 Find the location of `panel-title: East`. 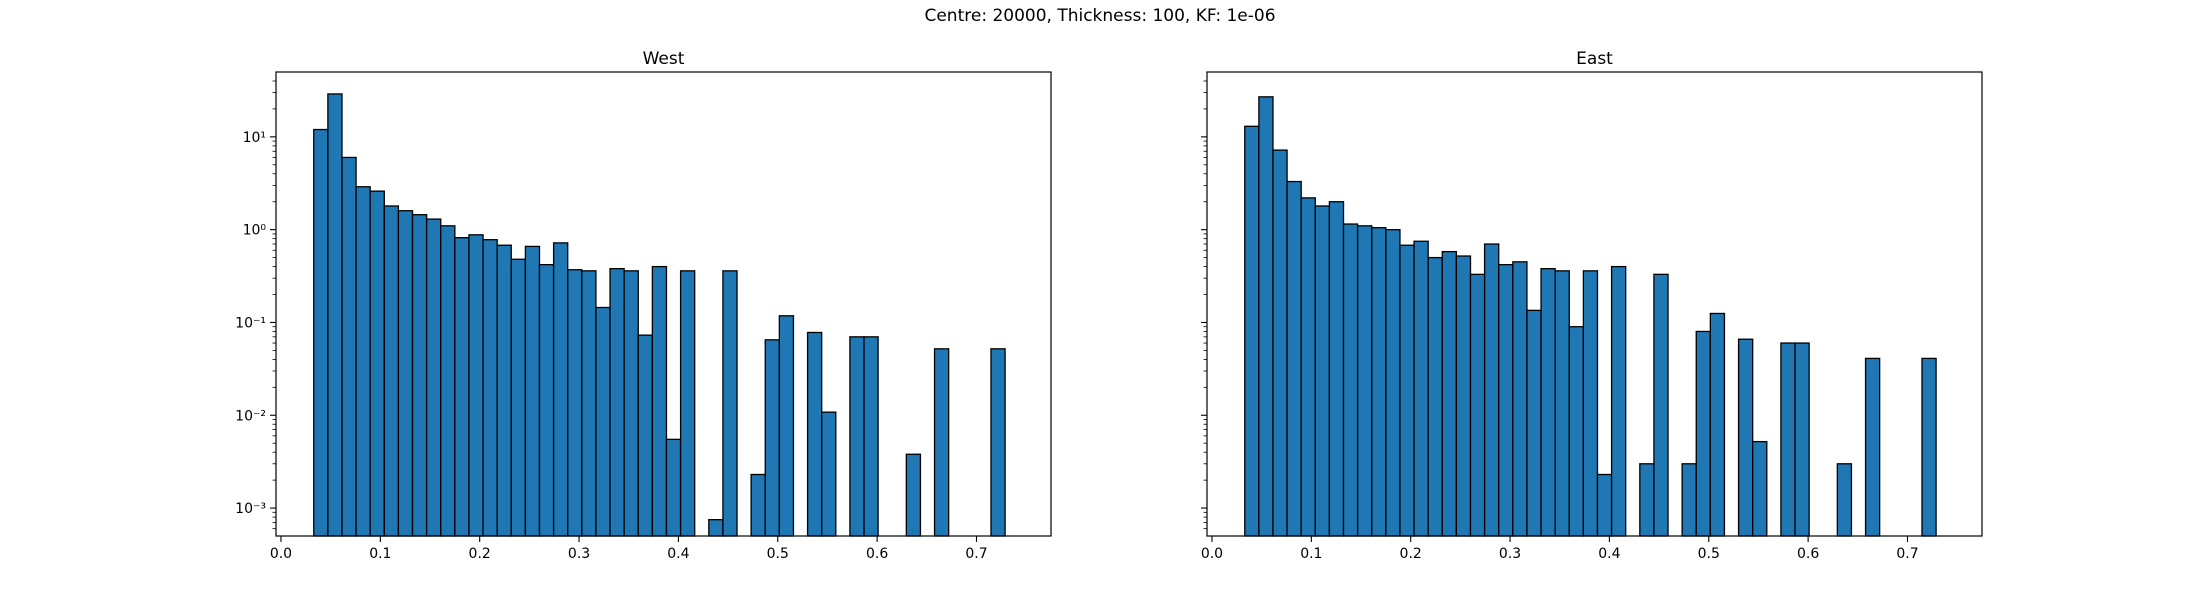

panel-title: East is located at coordinates (1594, 59).